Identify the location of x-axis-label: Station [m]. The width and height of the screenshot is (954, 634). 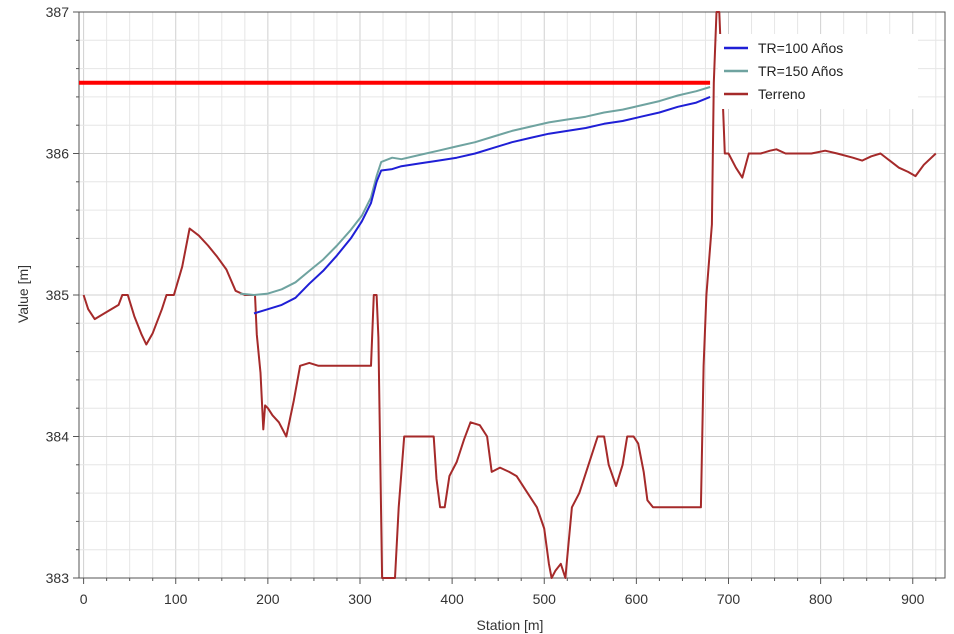
(510, 625).